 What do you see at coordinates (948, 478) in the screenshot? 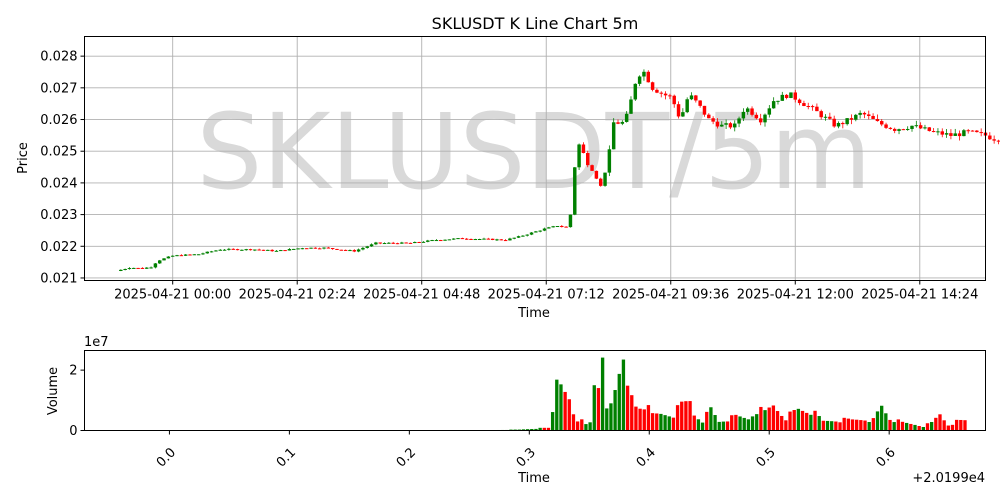
I see `volume-offset-label: +2.0199e4` at bounding box center [948, 478].